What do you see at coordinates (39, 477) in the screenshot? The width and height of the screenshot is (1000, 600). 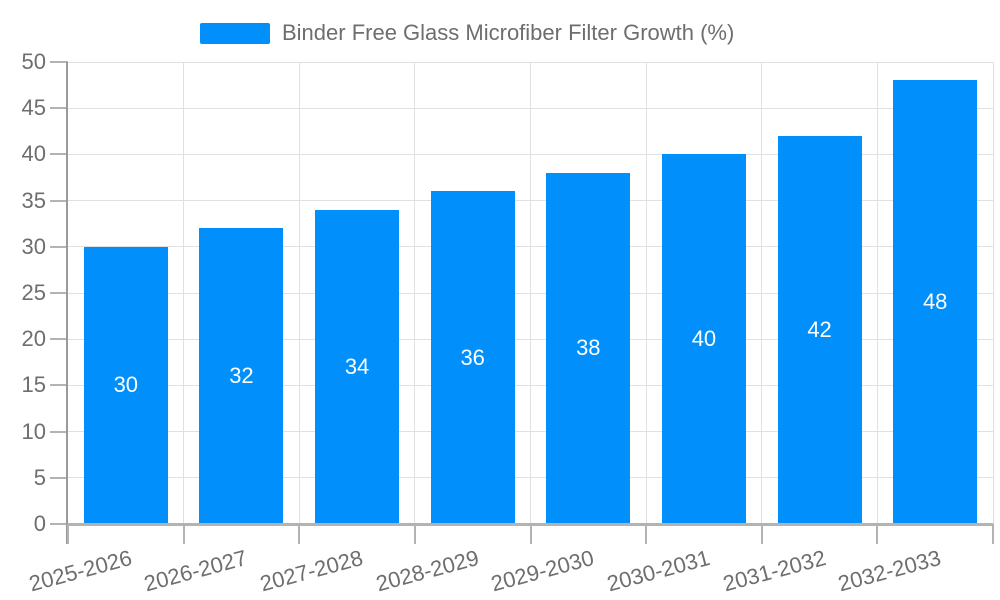 I see `y-axis-tick-label: 5` at bounding box center [39, 477].